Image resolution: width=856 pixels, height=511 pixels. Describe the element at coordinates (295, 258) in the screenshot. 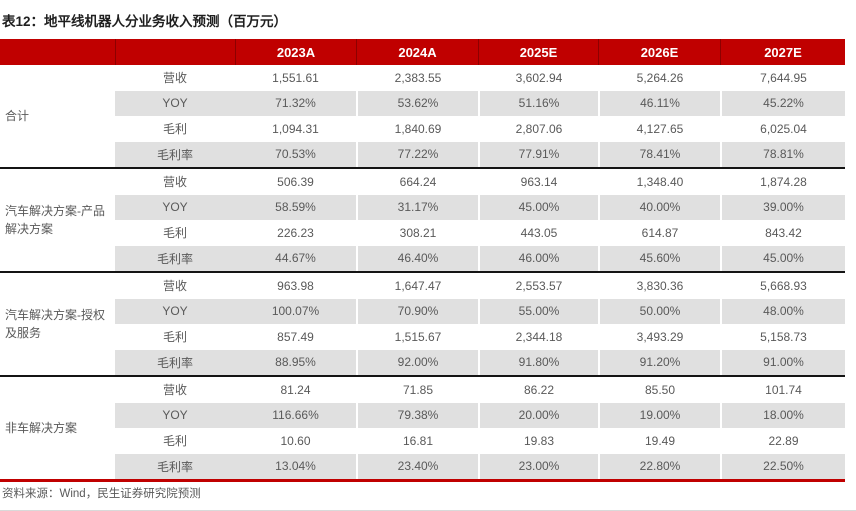

I see `cell-value: 44.67%` at that location.